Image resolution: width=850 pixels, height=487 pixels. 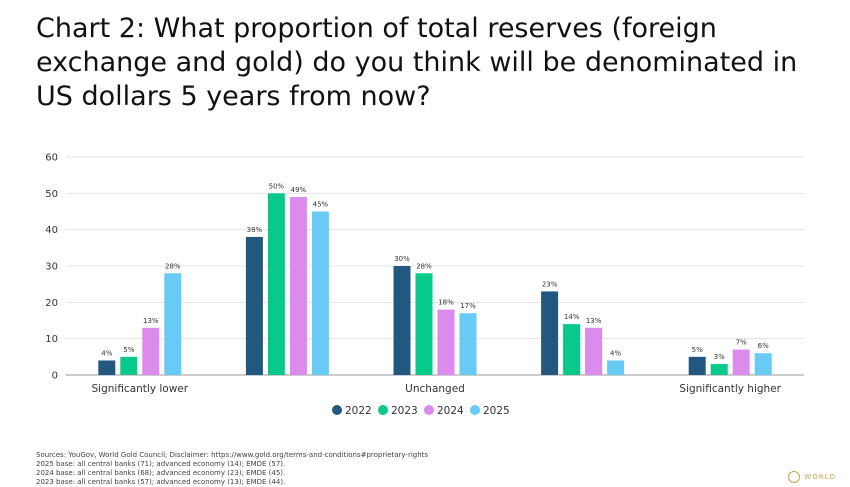 I want to click on data-label: 49%, so click(x=299, y=190).